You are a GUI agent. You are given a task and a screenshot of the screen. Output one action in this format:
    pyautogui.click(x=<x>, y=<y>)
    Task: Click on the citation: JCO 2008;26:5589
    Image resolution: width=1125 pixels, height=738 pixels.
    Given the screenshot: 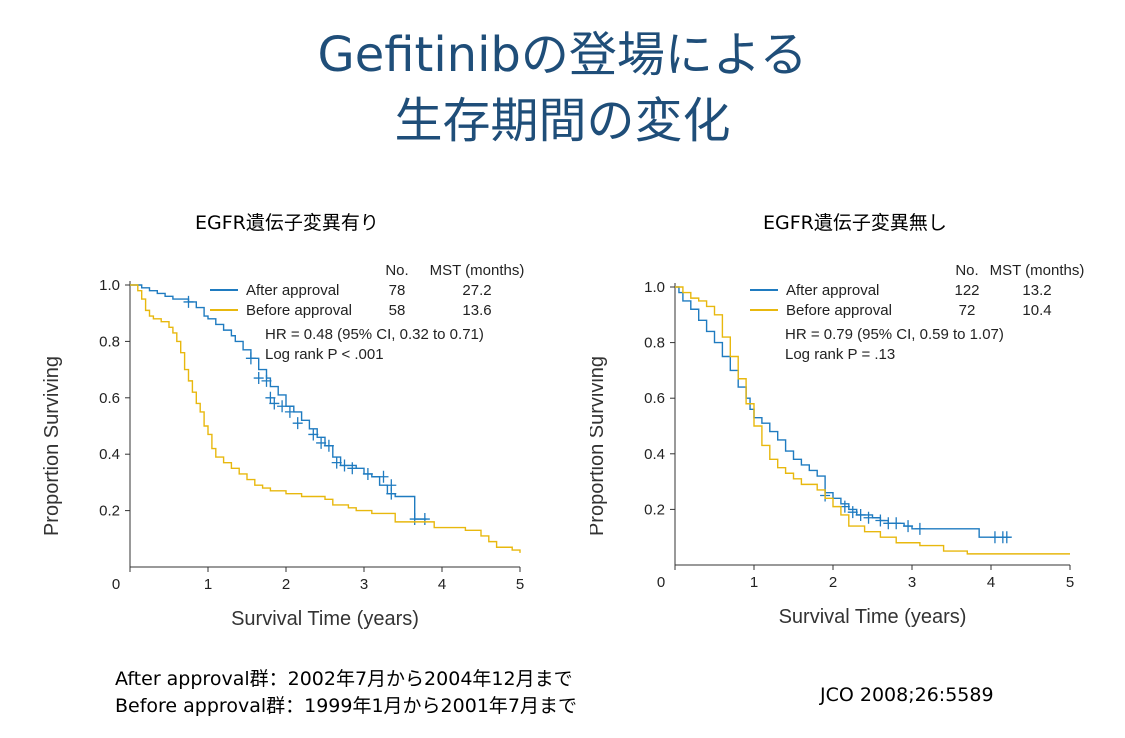 What is the action you would take?
    pyautogui.click(x=907, y=695)
    